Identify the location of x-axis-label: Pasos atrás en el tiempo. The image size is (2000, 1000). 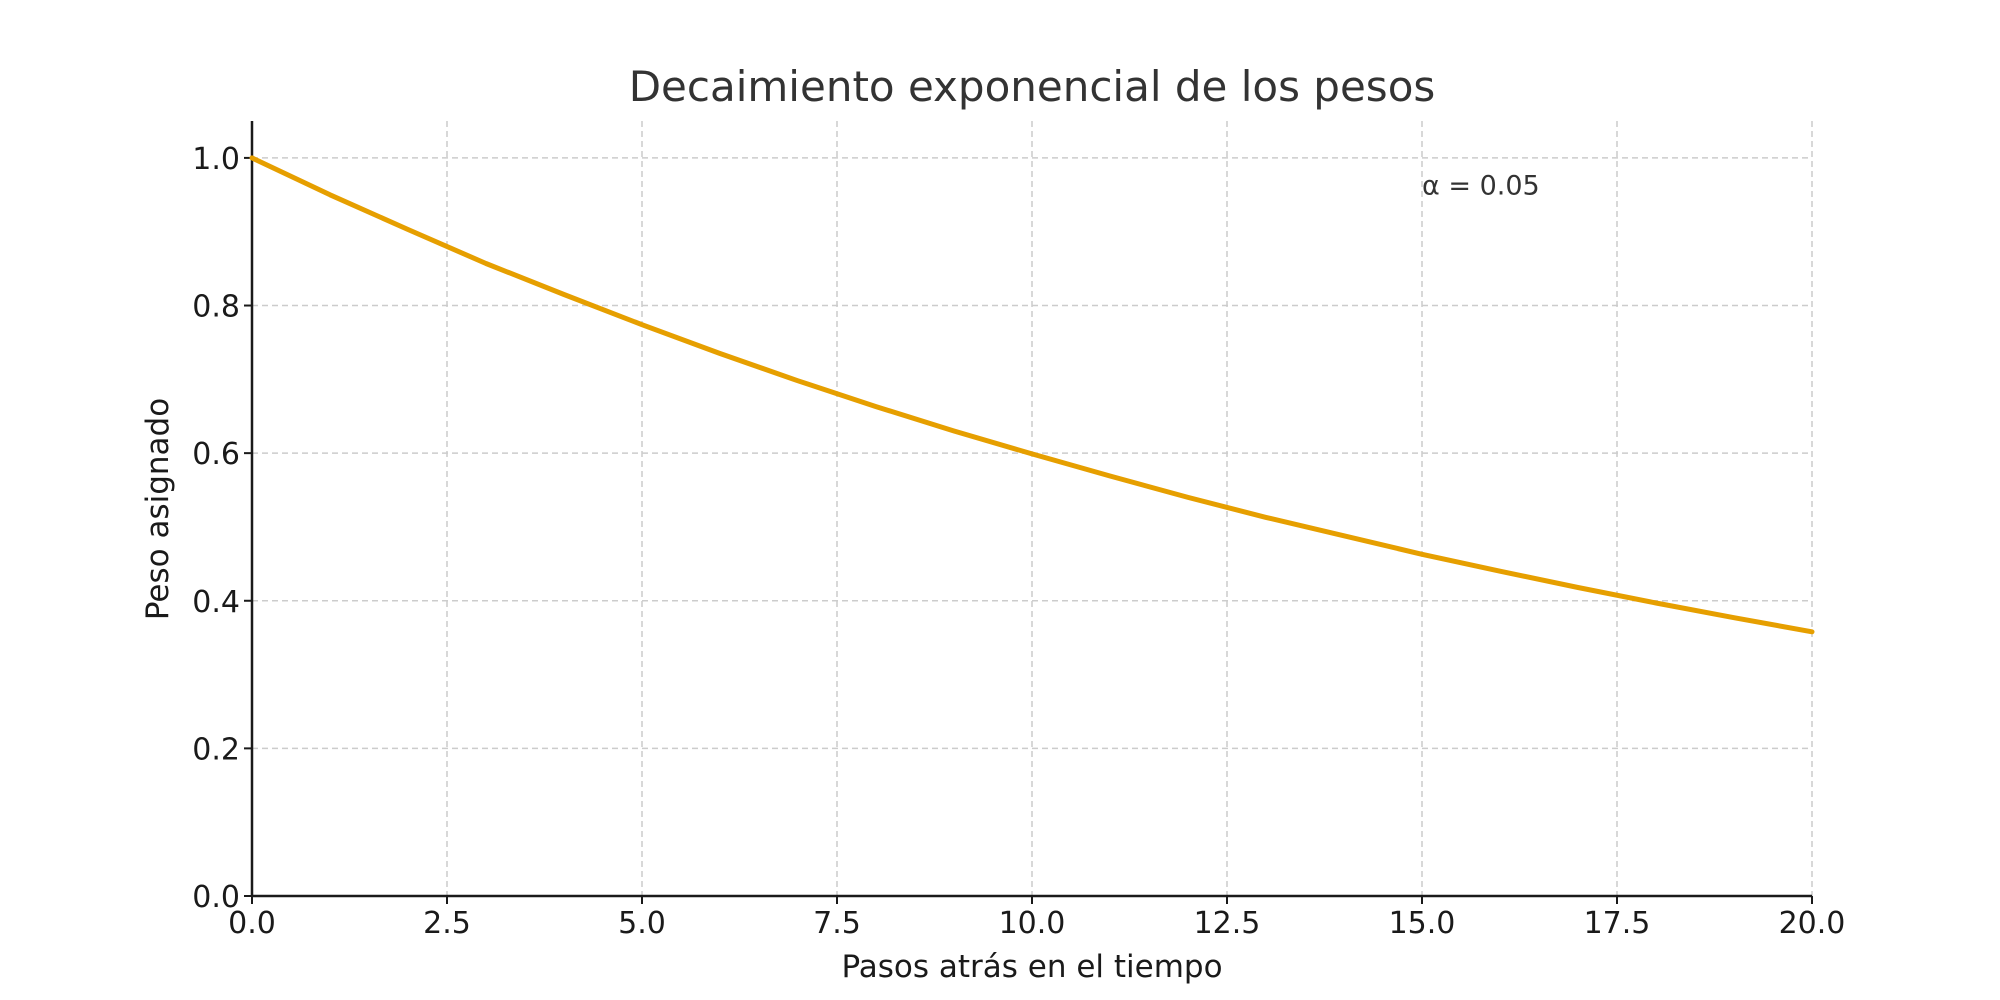
(1031, 967).